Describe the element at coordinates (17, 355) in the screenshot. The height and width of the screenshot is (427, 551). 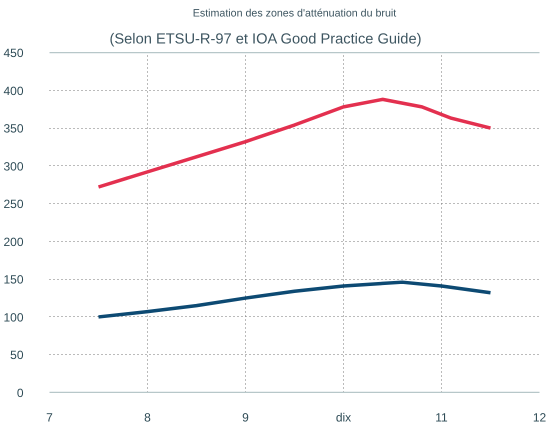
I see `y-tick-label: 50` at that location.